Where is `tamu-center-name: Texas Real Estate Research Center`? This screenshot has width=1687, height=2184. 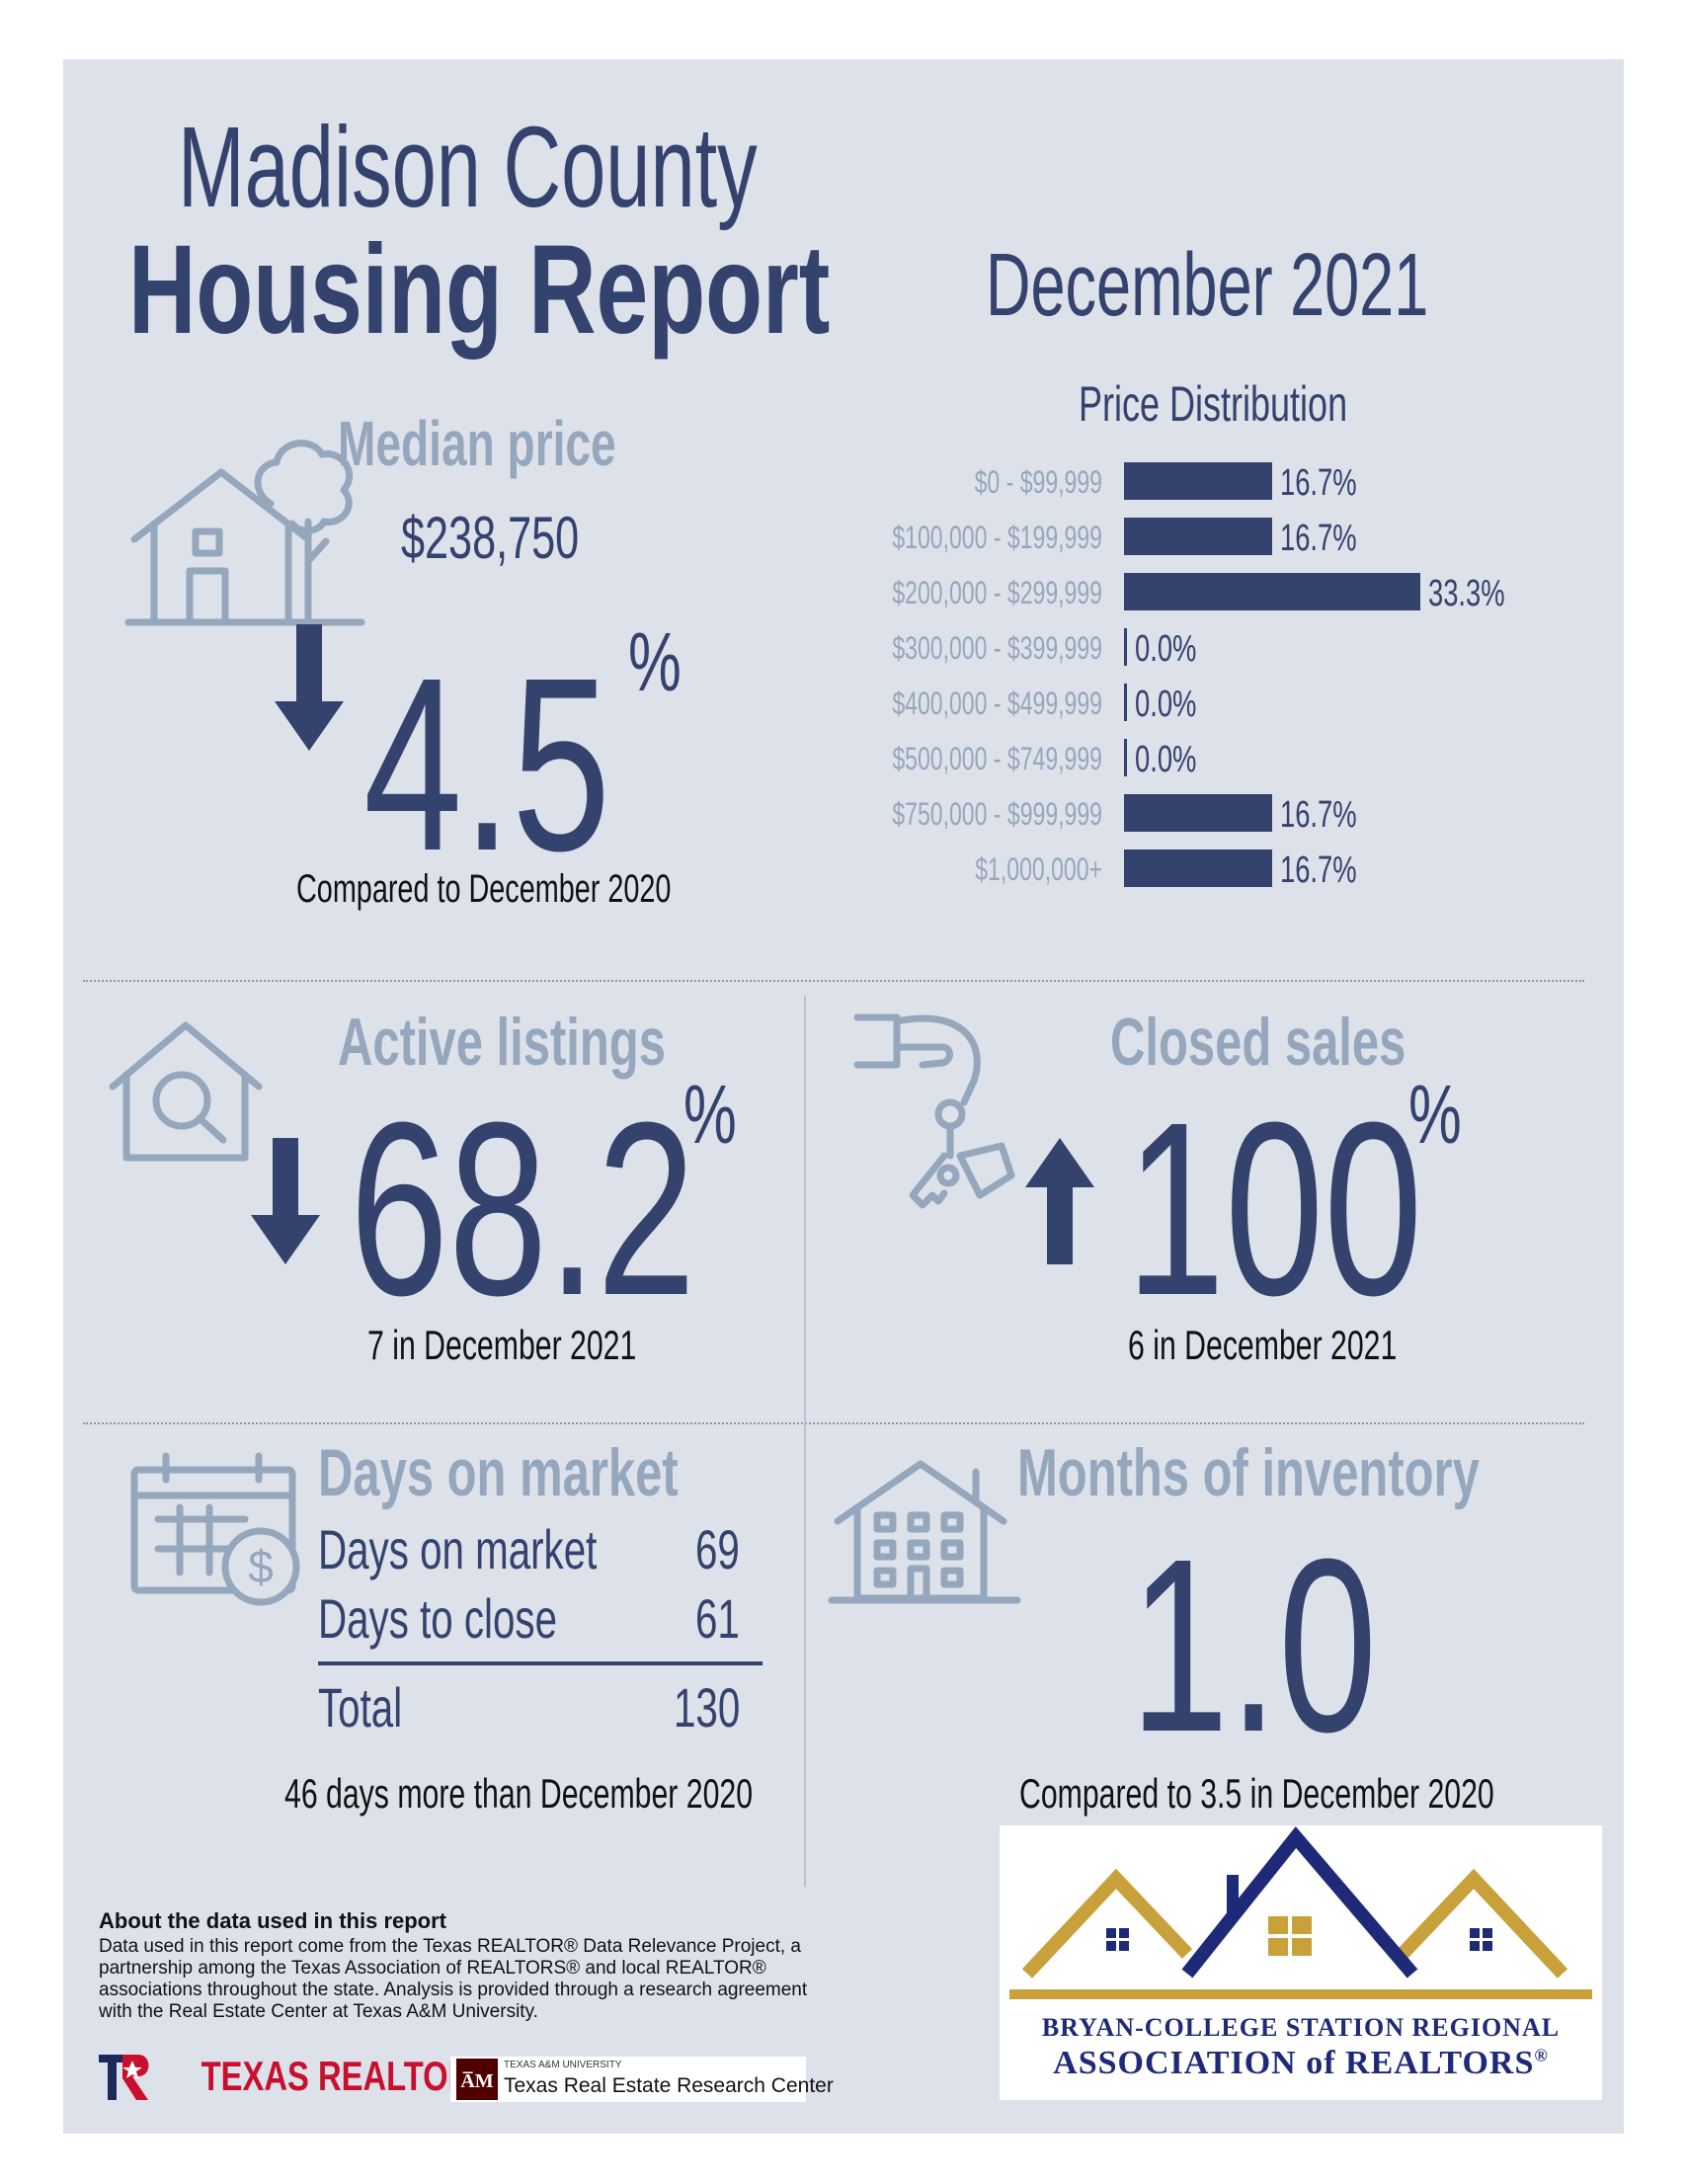 tamu-center-name: Texas Real Estate Research Center is located at coordinates (669, 2085).